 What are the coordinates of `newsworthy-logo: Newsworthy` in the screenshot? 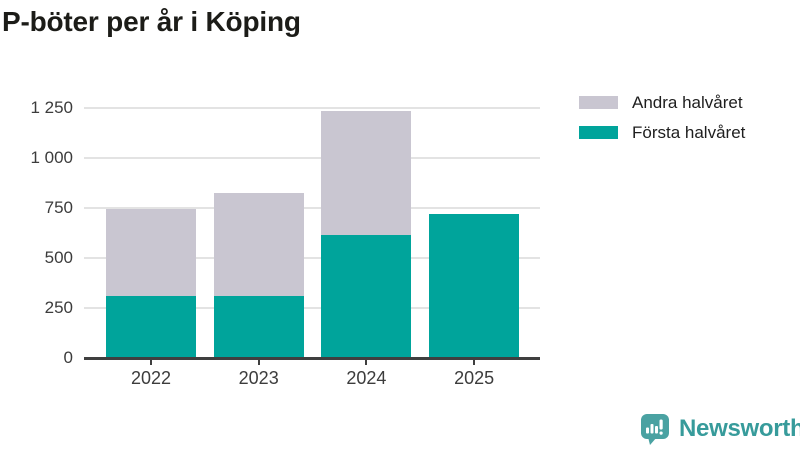 It's located at (720, 429).